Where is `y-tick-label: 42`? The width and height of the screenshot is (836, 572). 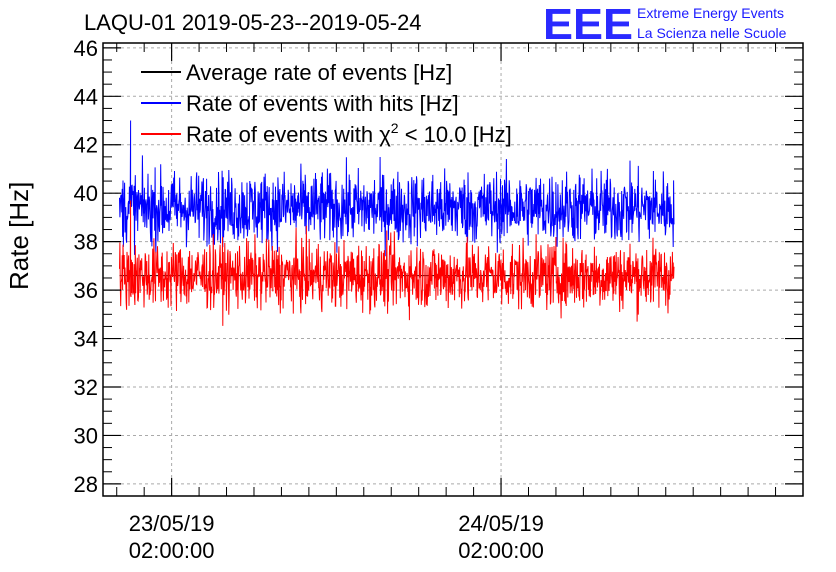 y-tick-label: 42 is located at coordinates (86, 145).